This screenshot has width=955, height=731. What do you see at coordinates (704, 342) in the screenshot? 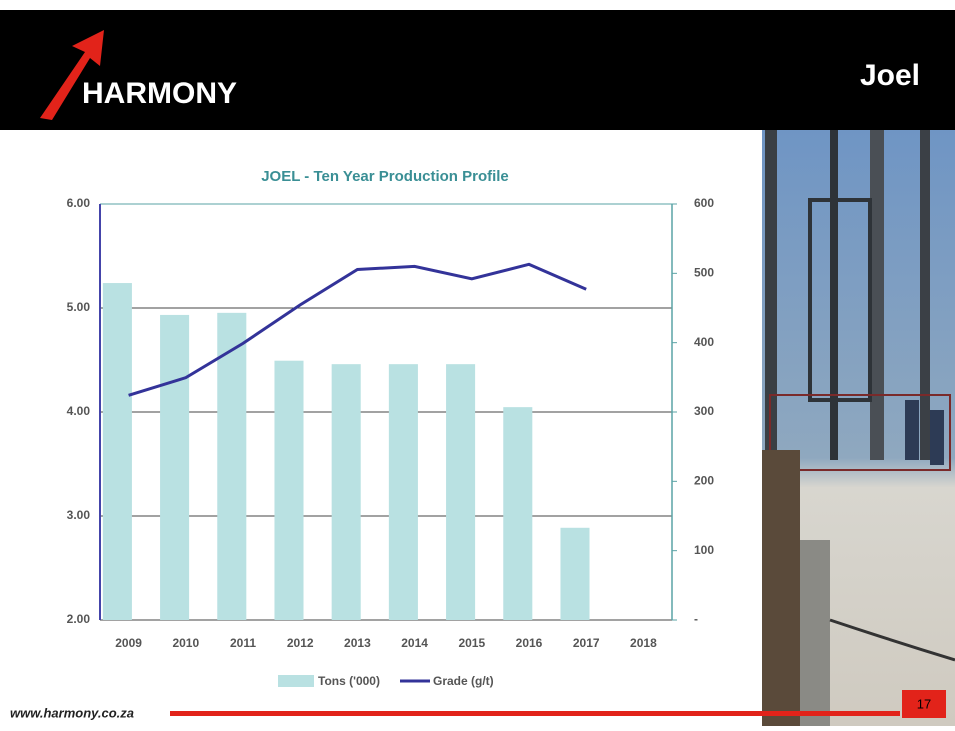
I see `y2-tick-label: 400` at bounding box center [704, 342].